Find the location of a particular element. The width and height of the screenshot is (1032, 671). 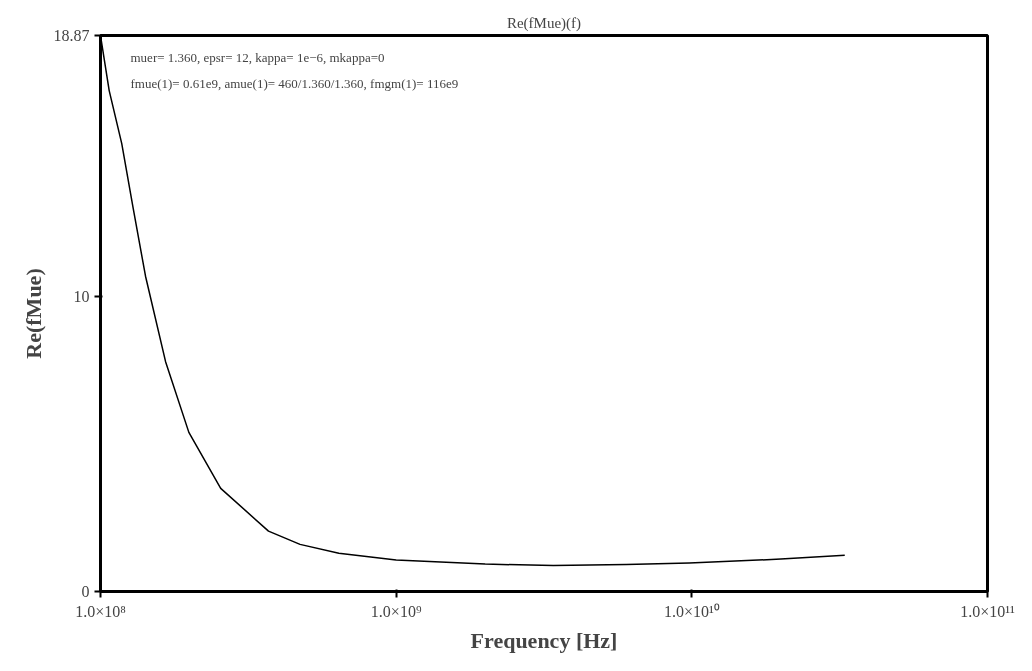

x-tick-label: 1.0×10¹⁰ is located at coordinates (691, 611).